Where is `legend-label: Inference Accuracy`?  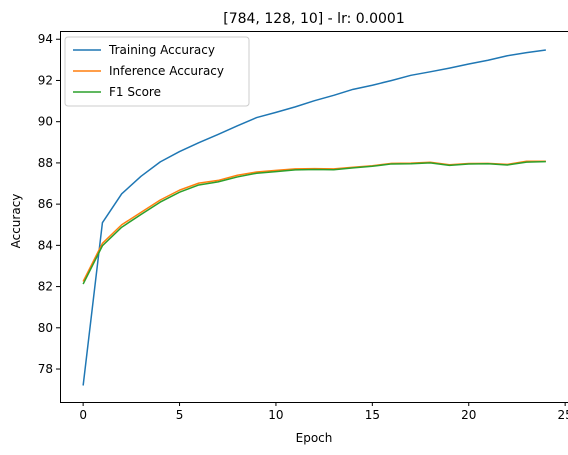 legend-label: Inference Accuracy is located at coordinates (166, 71).